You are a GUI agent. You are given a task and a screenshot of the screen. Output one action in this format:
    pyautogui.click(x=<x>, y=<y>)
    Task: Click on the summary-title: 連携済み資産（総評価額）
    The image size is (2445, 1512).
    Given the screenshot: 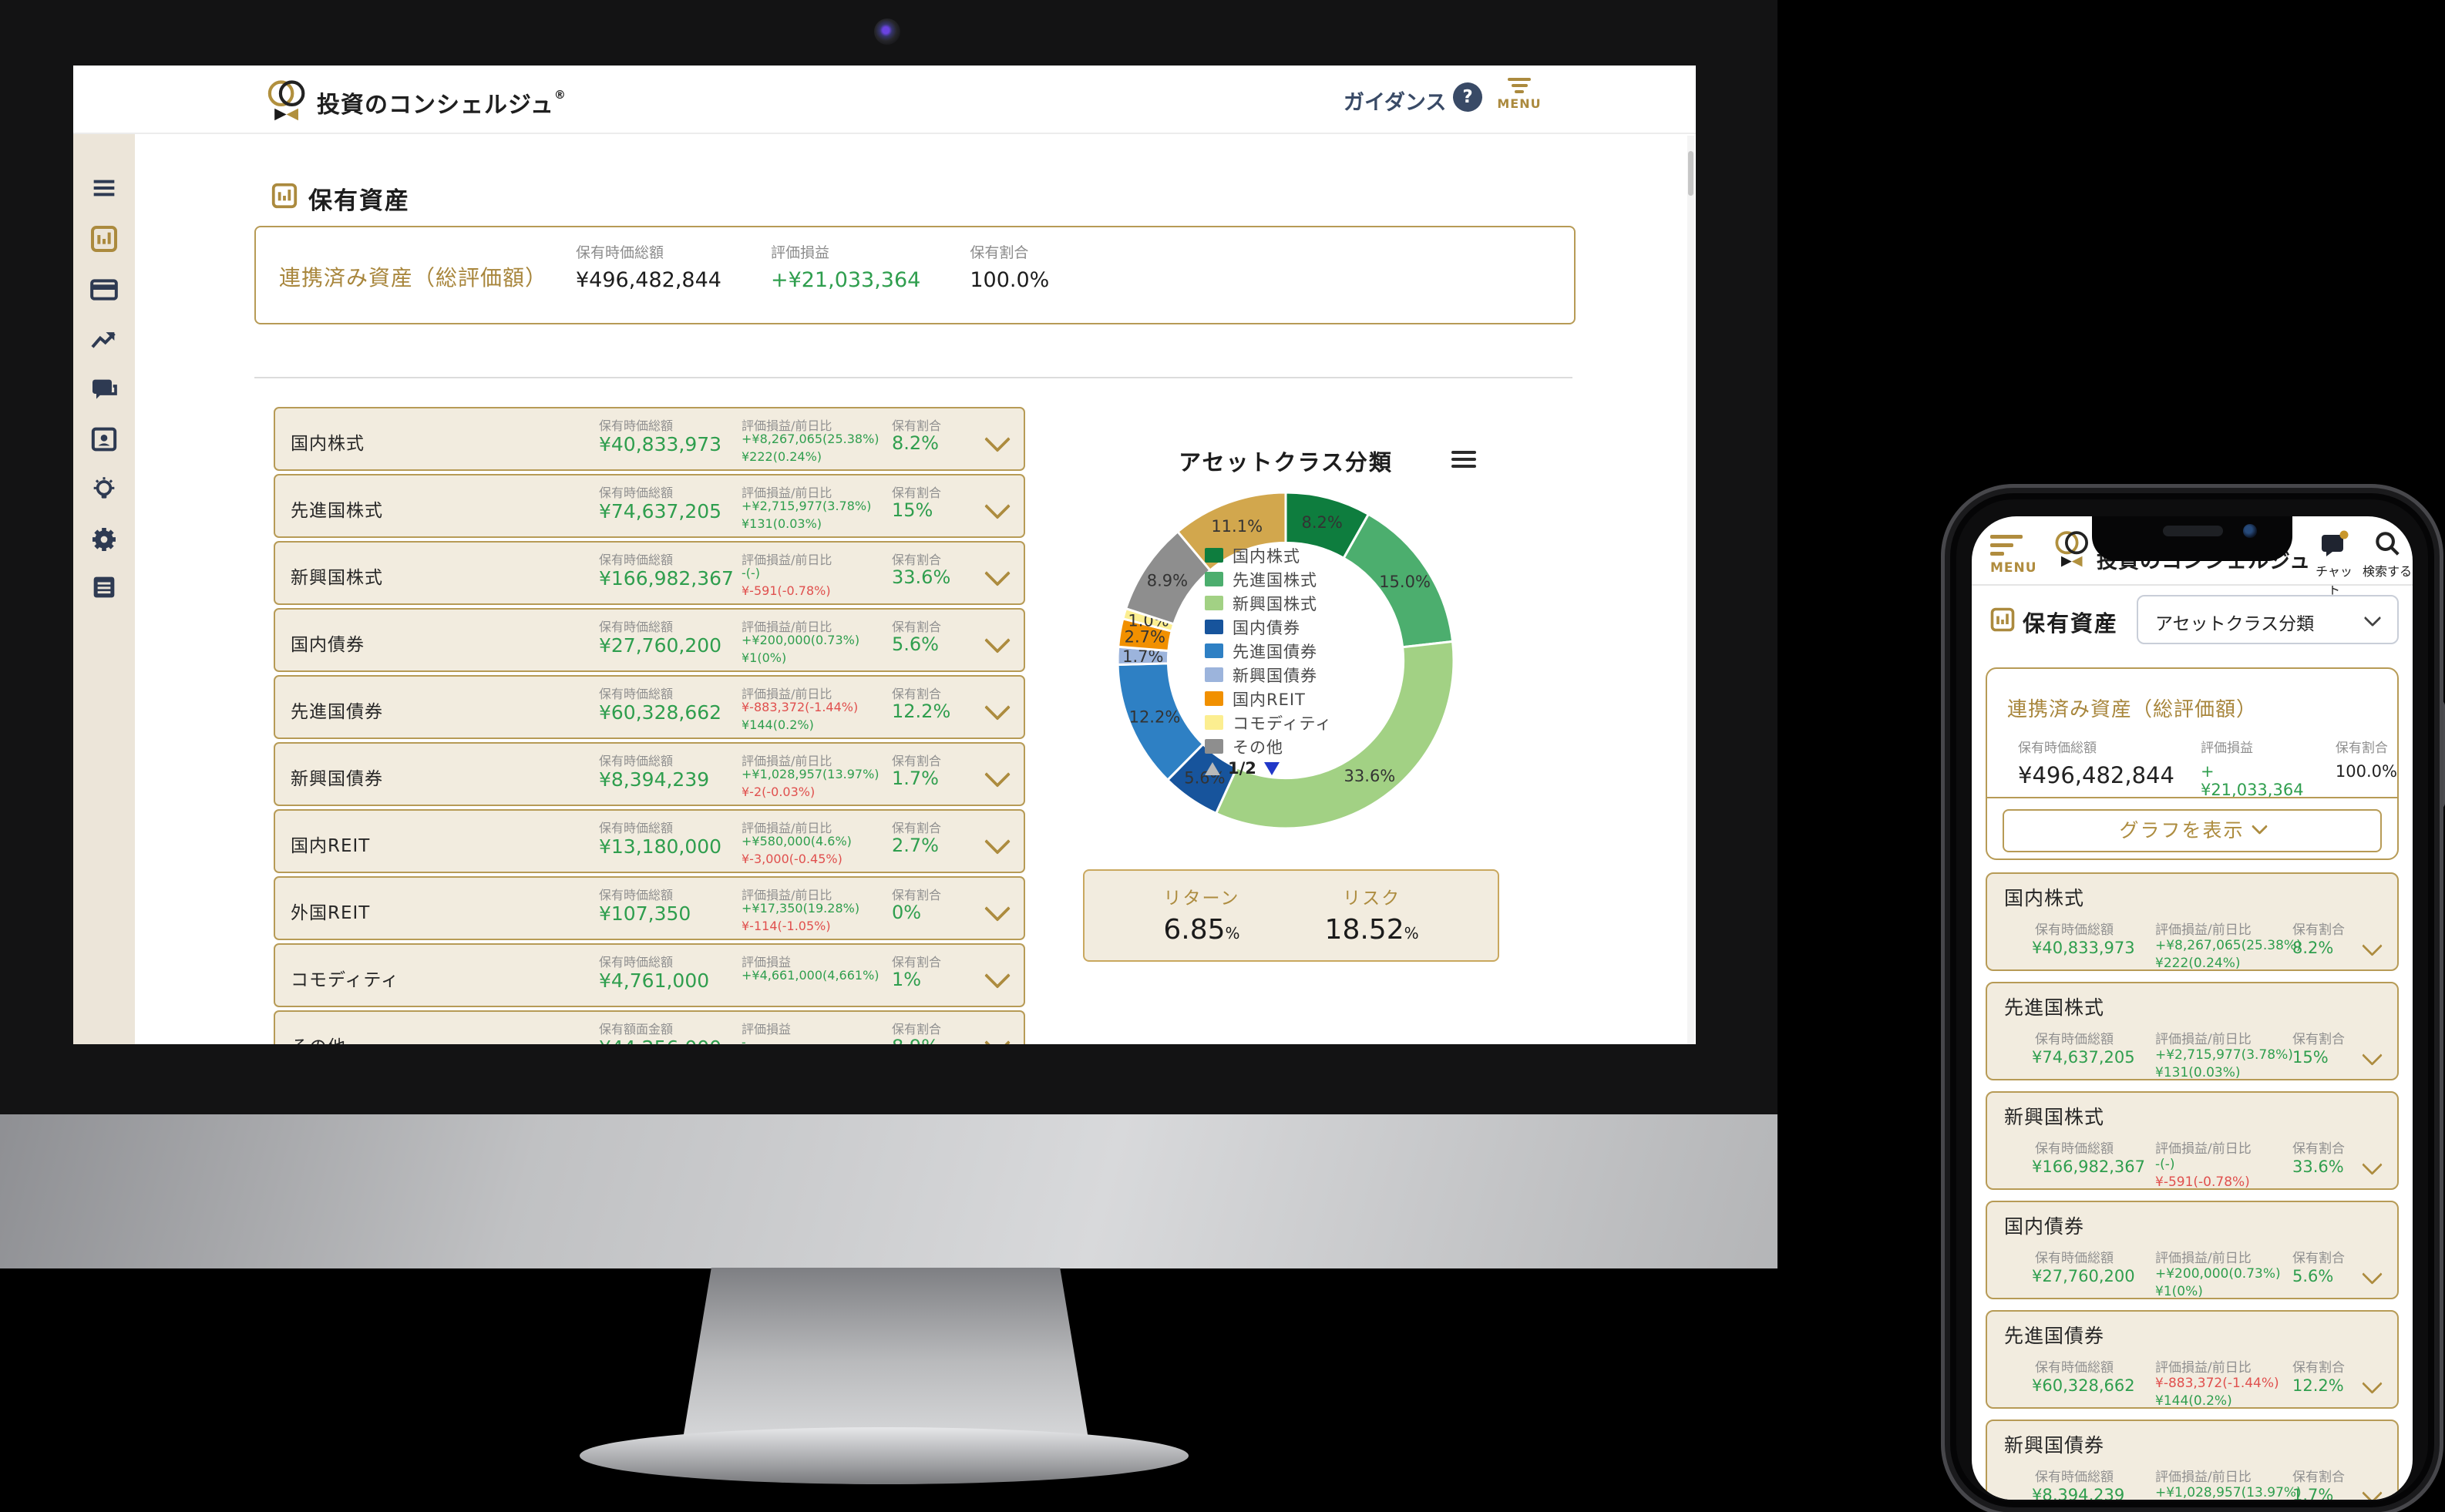 What is the action you would take?
    pyautogui.click(x=2132, y=710)
    